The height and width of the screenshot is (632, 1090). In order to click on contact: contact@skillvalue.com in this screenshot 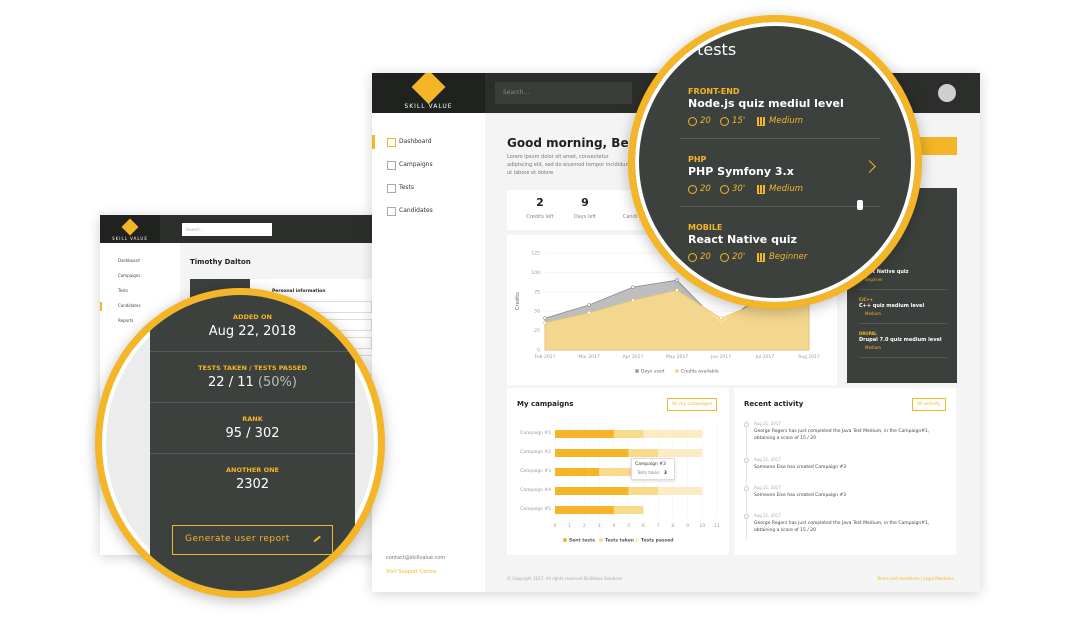, I will do `click(416, 558)`.